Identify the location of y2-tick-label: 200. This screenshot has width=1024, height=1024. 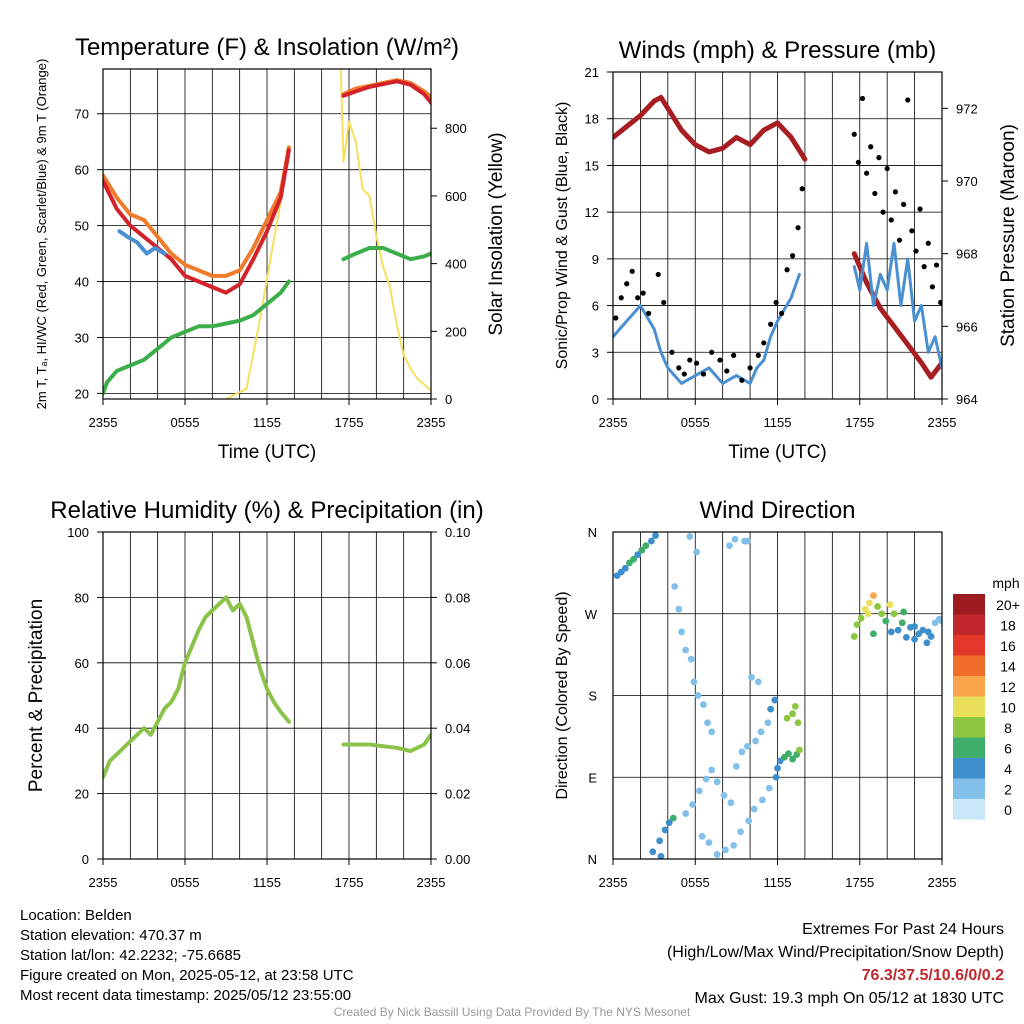
(456, 331).